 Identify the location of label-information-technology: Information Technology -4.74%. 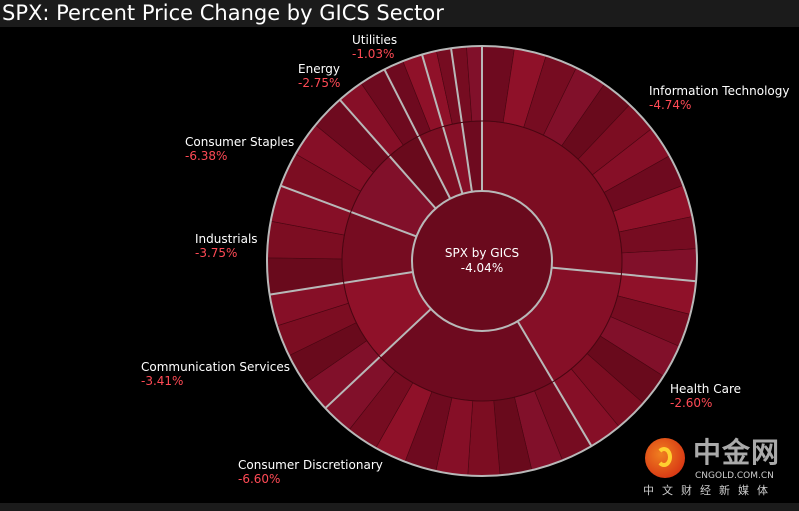
(719, 98).